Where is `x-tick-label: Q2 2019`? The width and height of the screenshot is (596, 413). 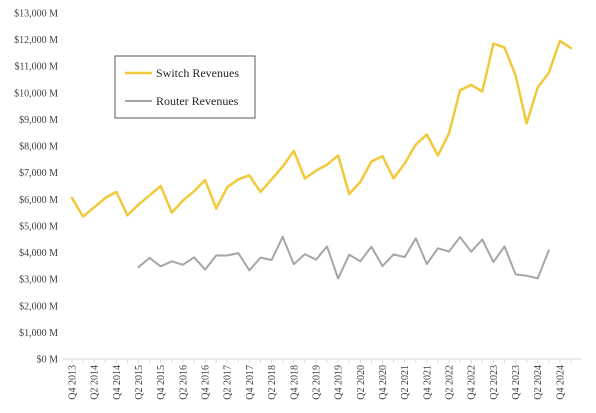 x-tick-label: Q2 2019 is located at coordinates (316, 382).